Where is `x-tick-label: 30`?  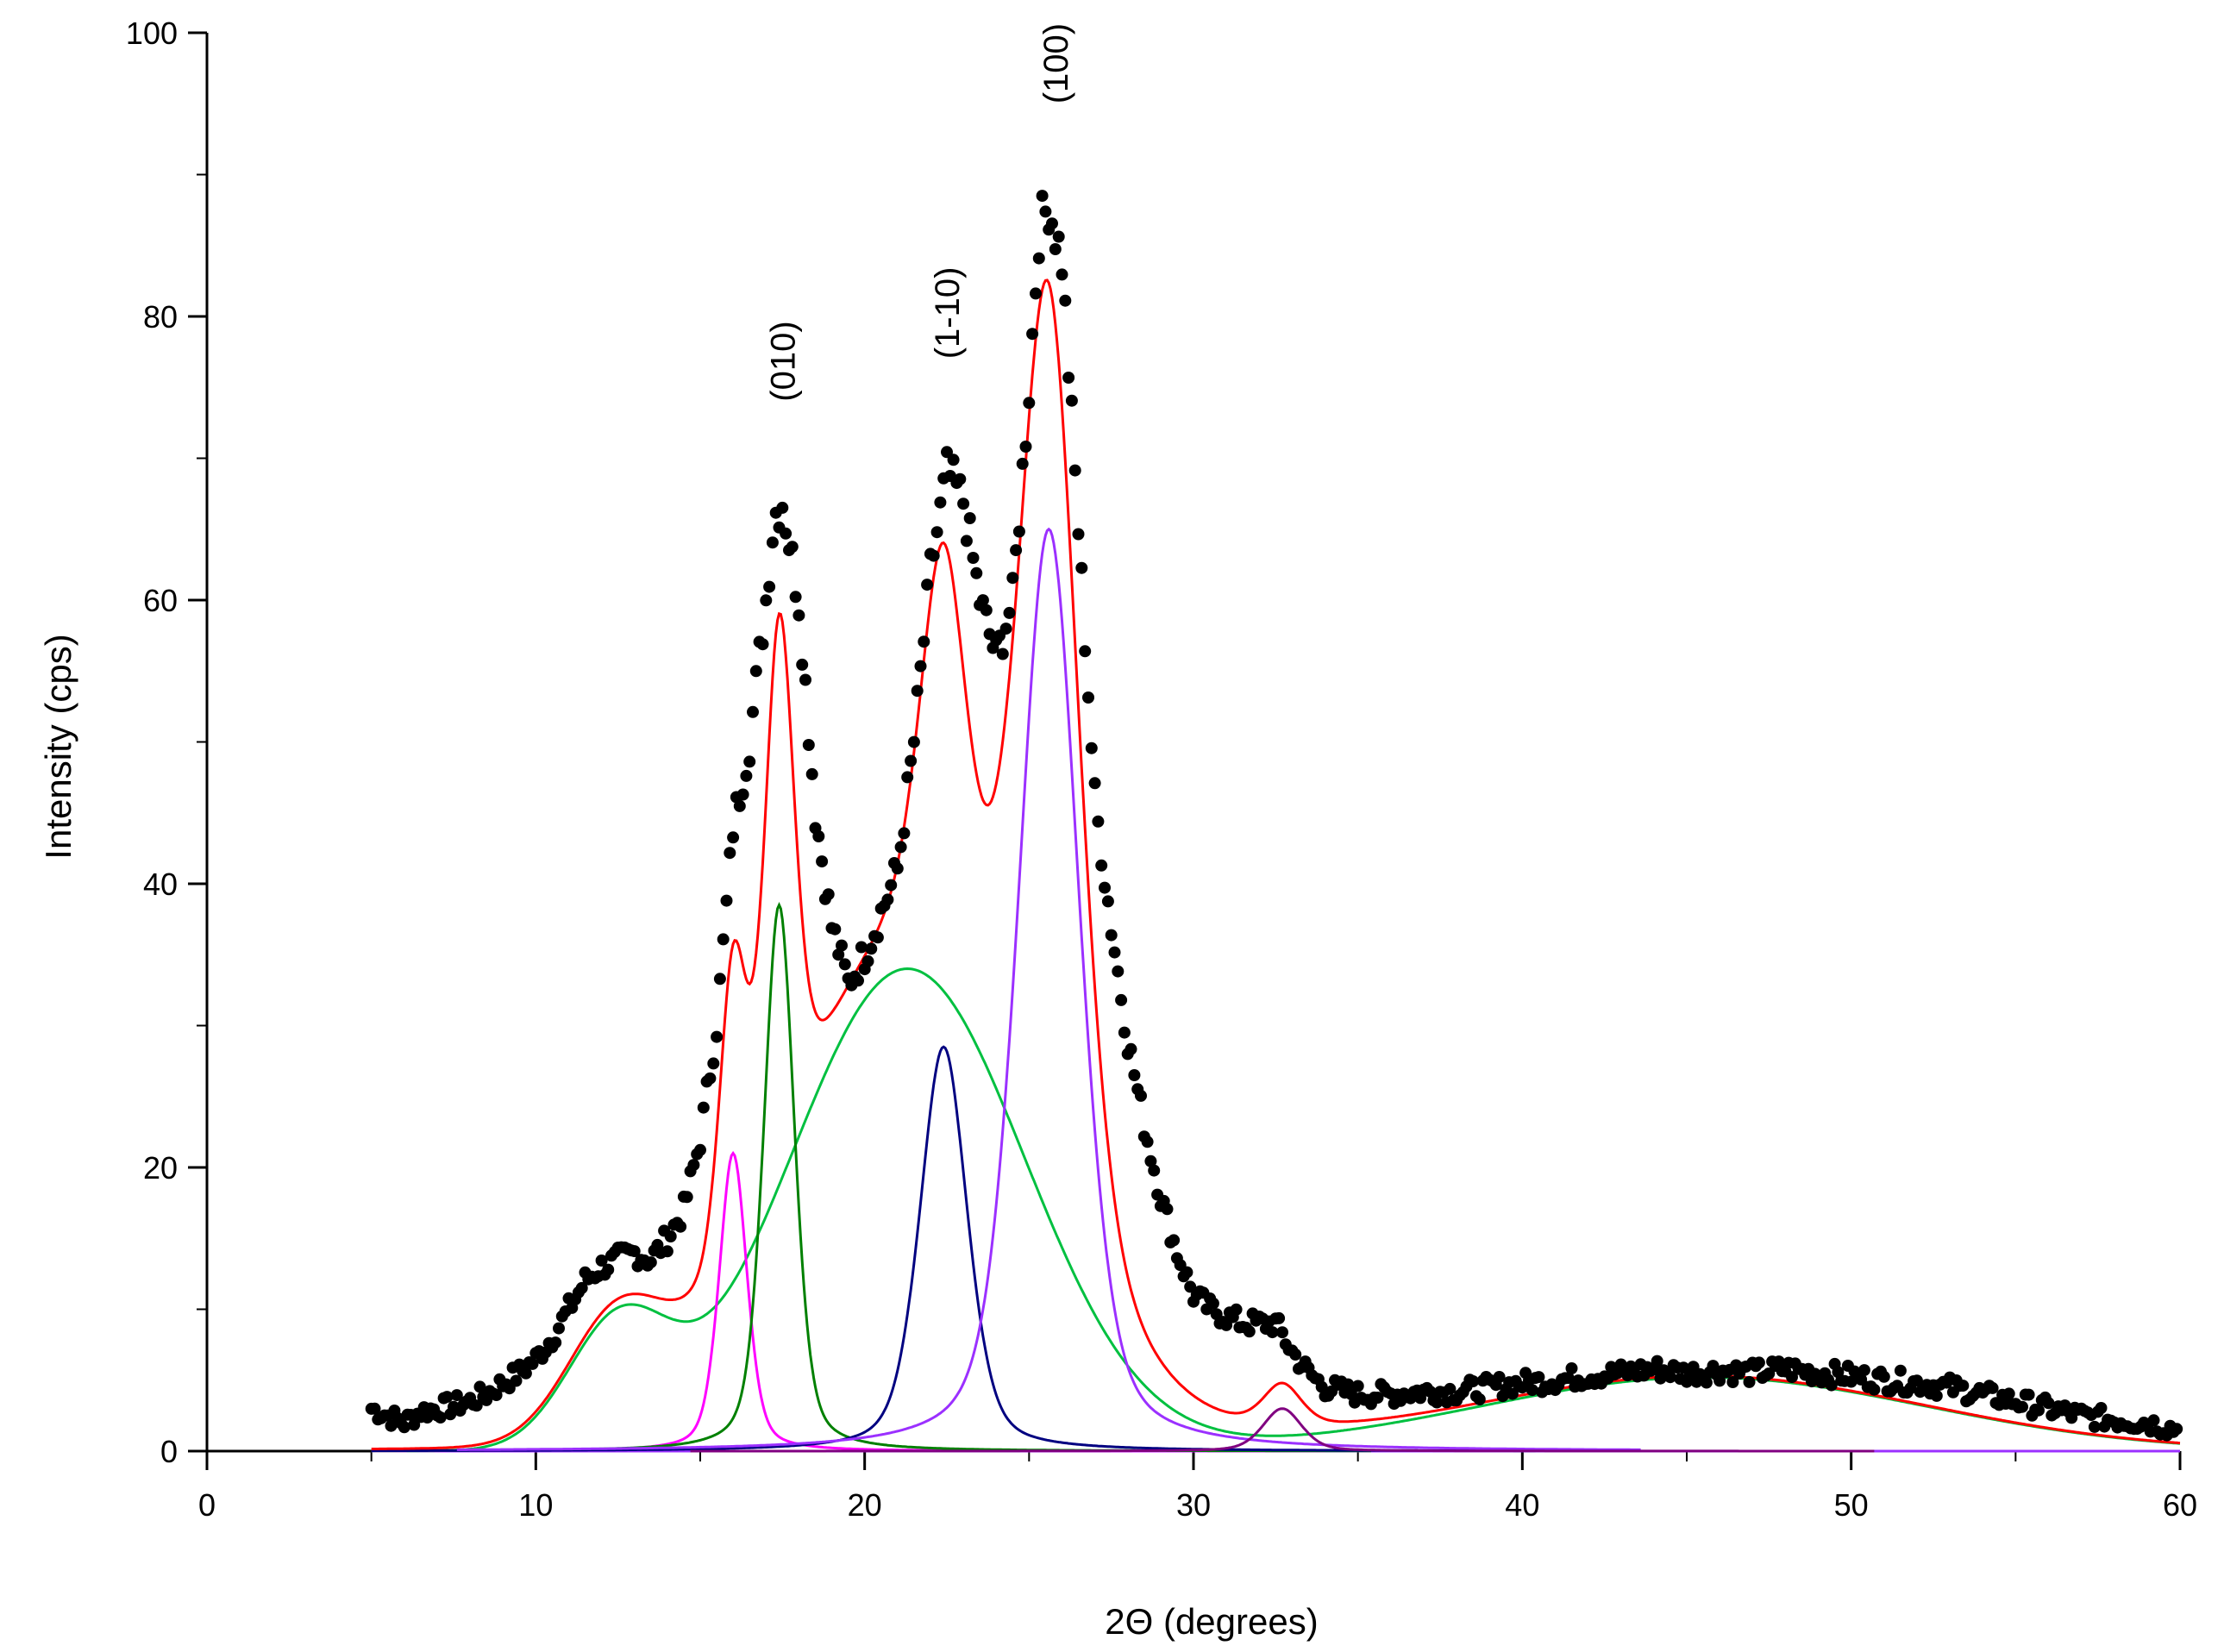 x-tick-label: 30 is located at coordinates (1193, 1505).